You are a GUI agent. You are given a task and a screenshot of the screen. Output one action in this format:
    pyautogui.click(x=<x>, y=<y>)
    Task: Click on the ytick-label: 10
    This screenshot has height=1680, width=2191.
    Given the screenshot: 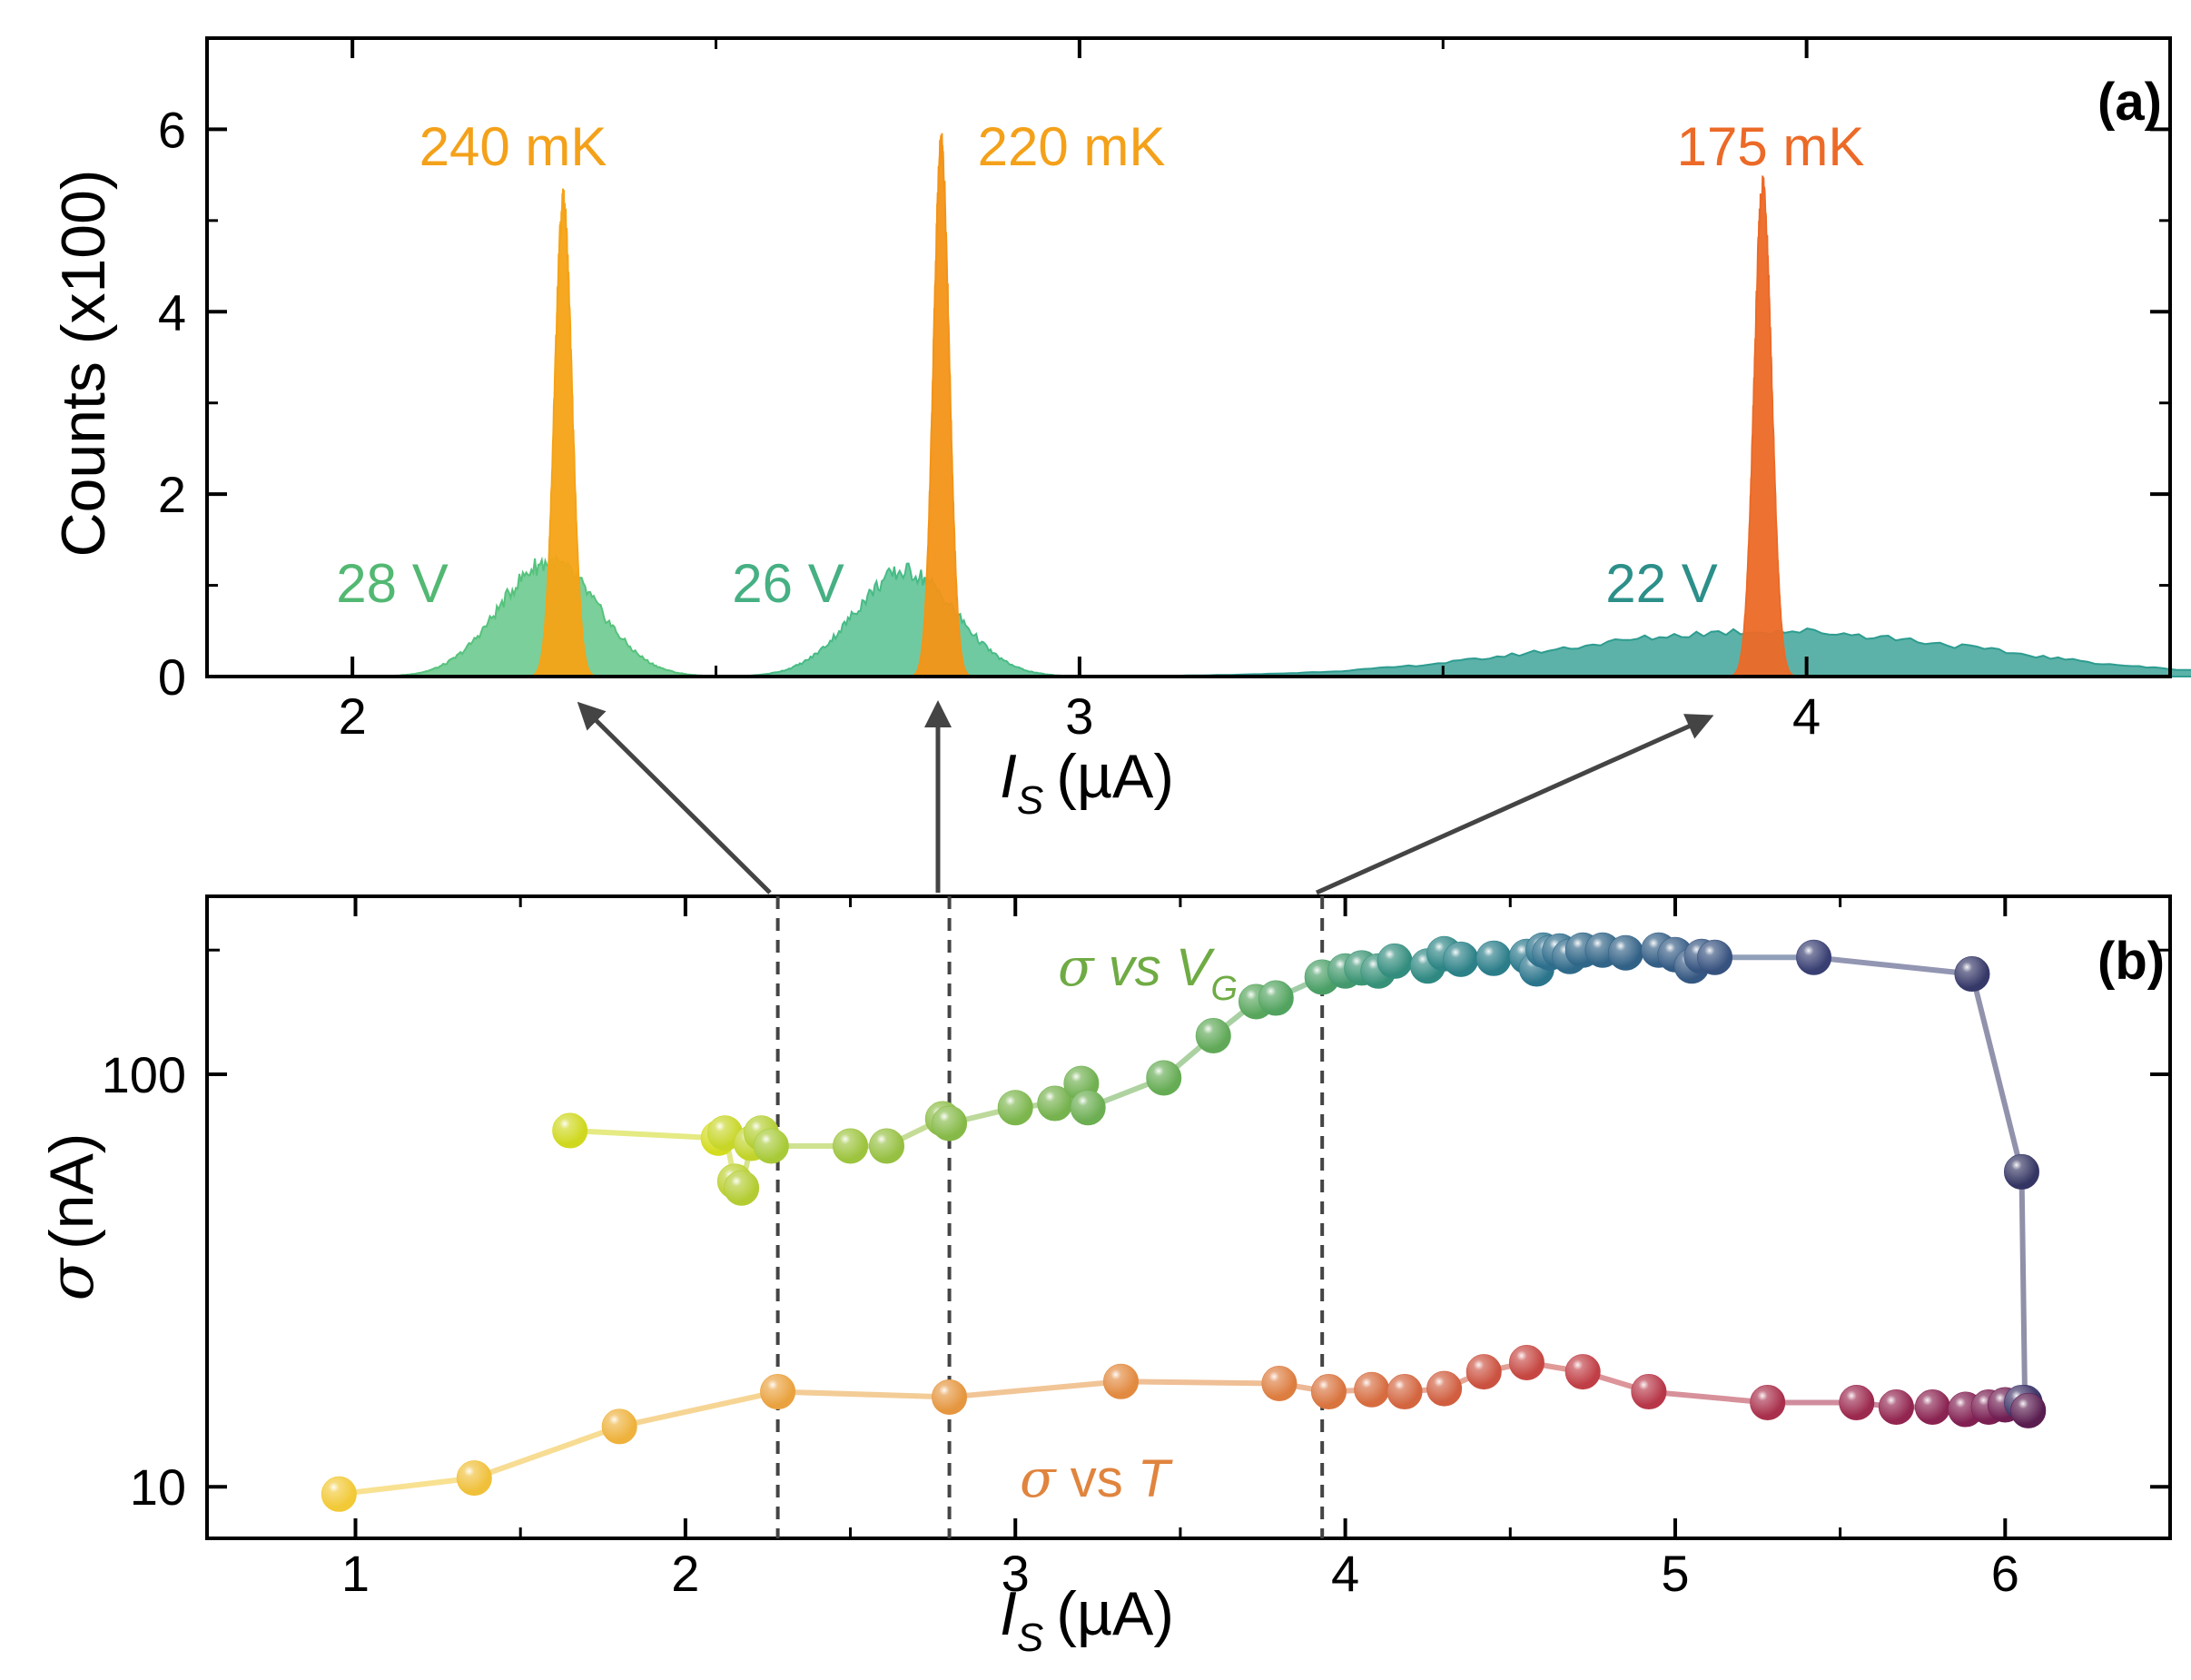 What is the action you would take?
    pyautogui.click(x=158, y=1487)
    